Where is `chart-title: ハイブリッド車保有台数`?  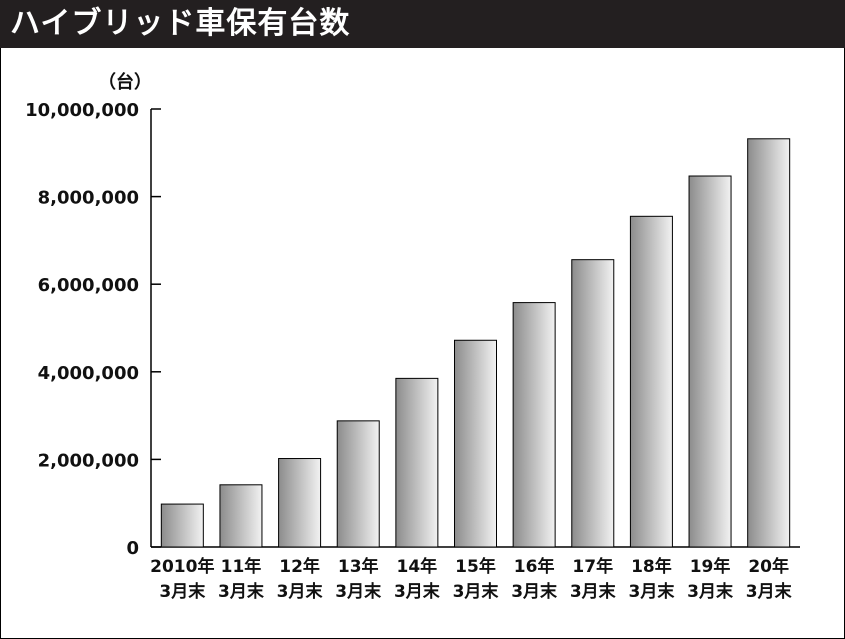 chart-title: ハイブリッド車保有台数 is located at coordinates (180, 23).